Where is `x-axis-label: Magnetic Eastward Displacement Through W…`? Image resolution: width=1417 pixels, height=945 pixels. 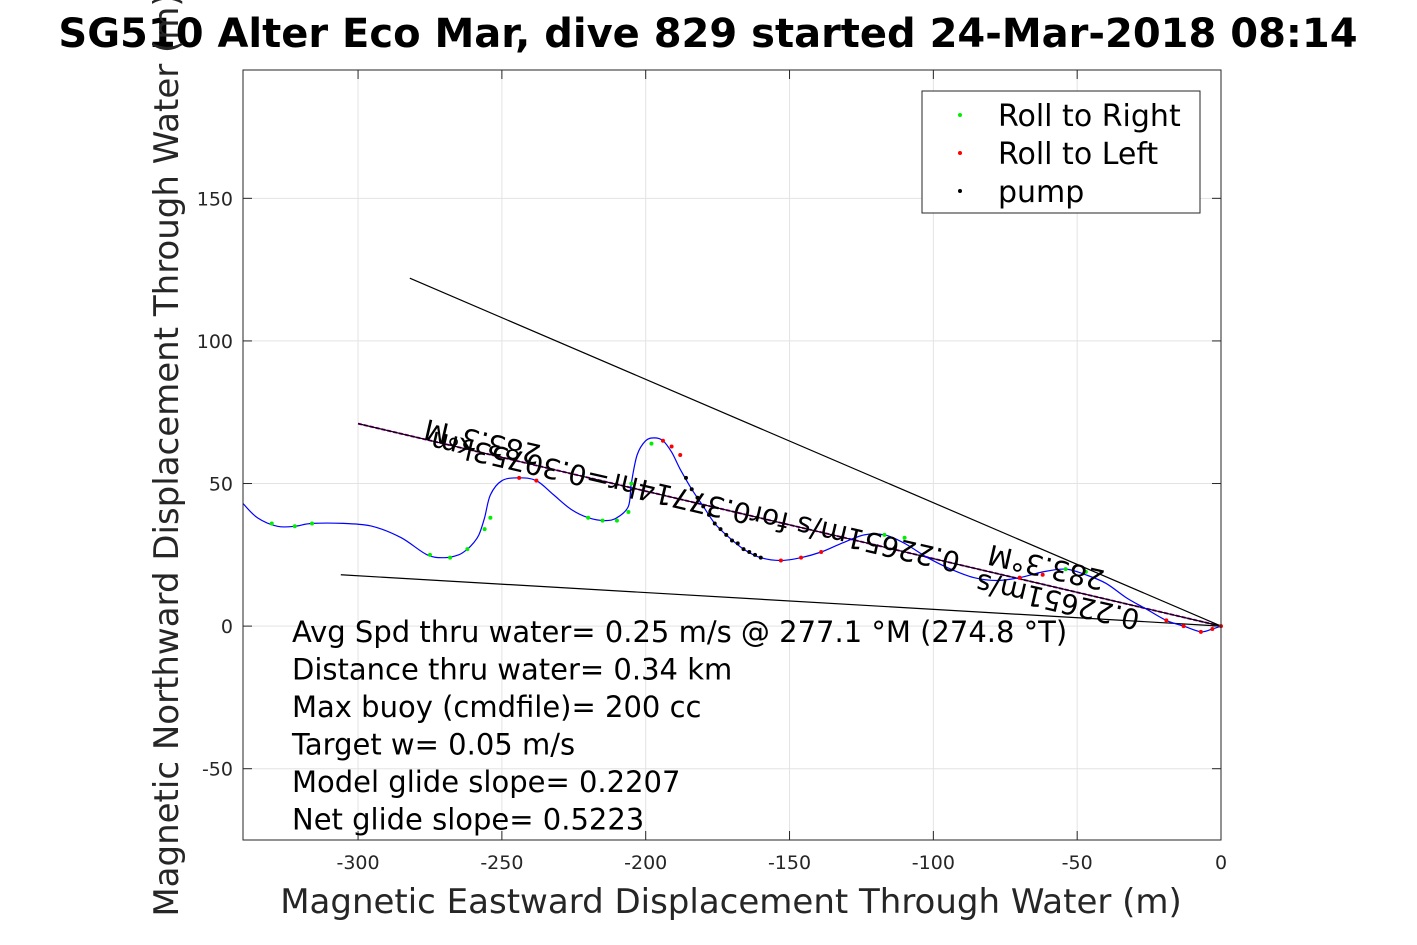 x-axis-label: Magnetic Eastward Displacement Through W… is located at coordinates (731, 902).